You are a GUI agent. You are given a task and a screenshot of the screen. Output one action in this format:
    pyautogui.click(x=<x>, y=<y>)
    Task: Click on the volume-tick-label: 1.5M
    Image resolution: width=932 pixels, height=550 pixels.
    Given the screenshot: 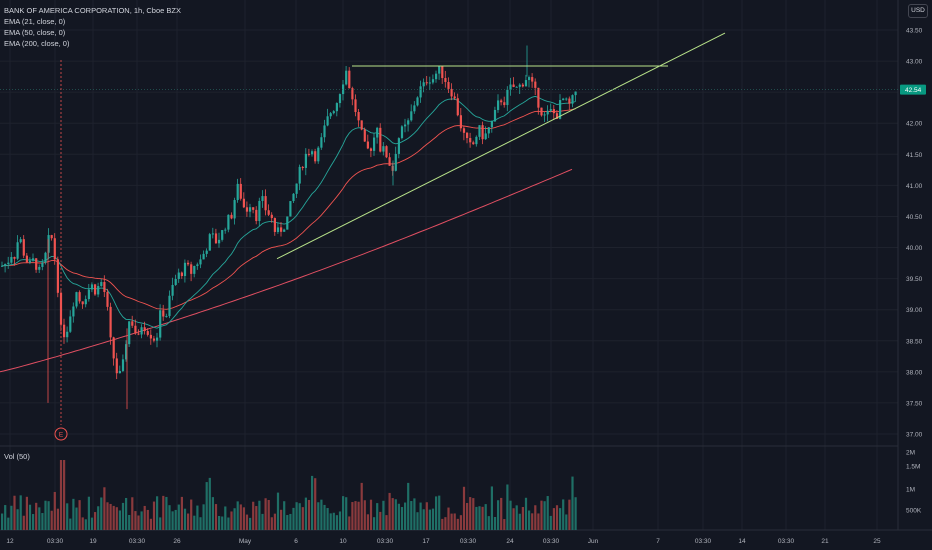 What is the action you would take?
    pyautogui.click(x=913, y=467)
    